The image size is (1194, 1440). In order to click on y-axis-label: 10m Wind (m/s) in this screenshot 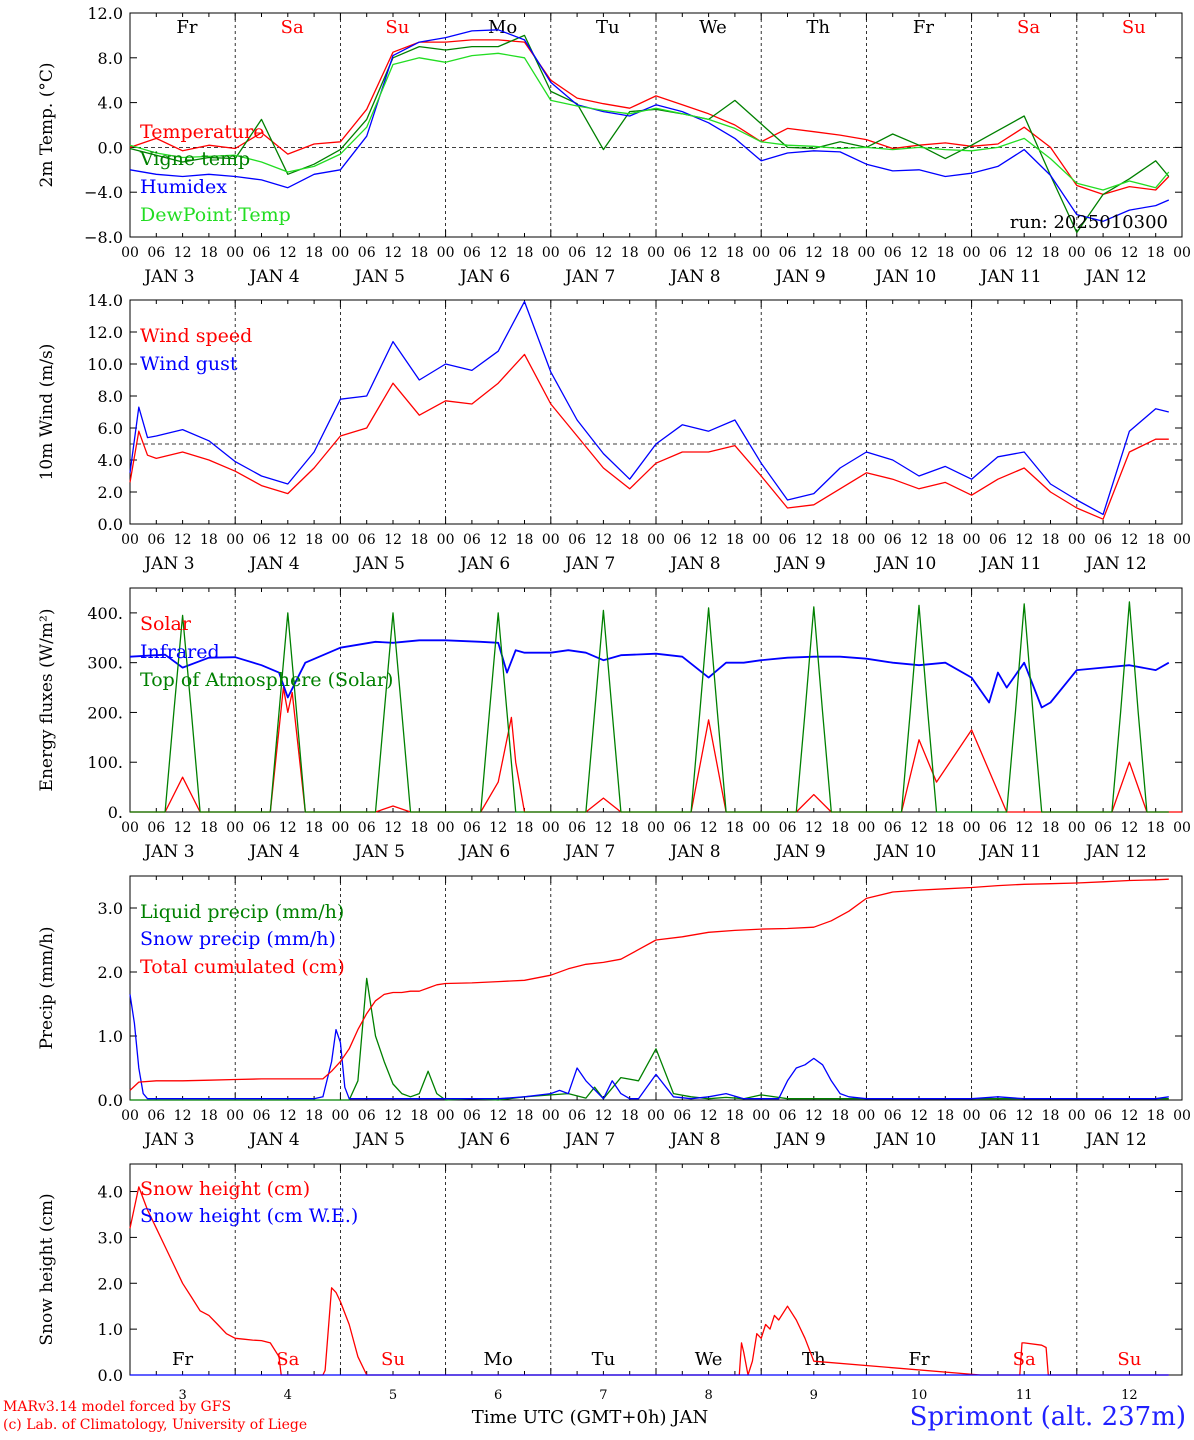, I will do `click(47, 412)`.